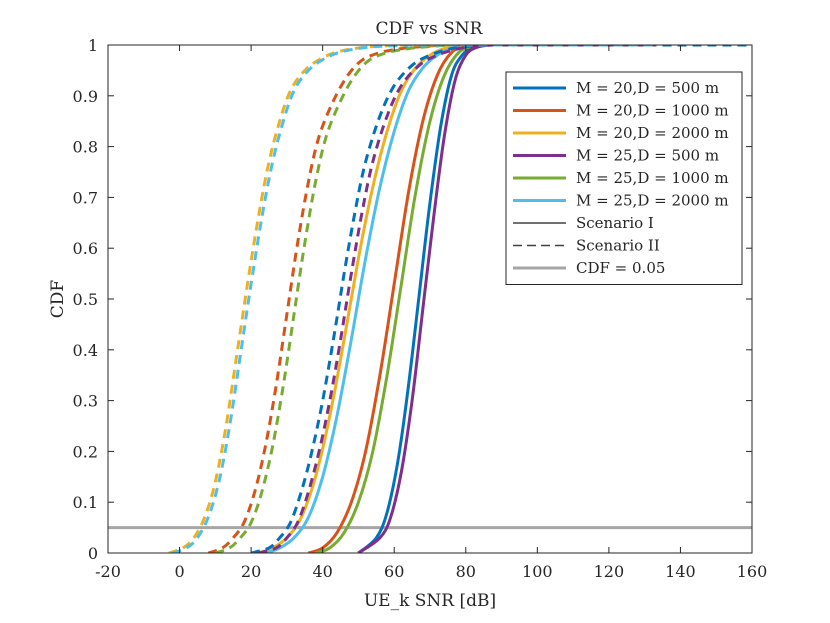 This screenshot has width=830, height=623. I want to click on legend-label: M = 20,D = 1000 m, so click(652, 111).